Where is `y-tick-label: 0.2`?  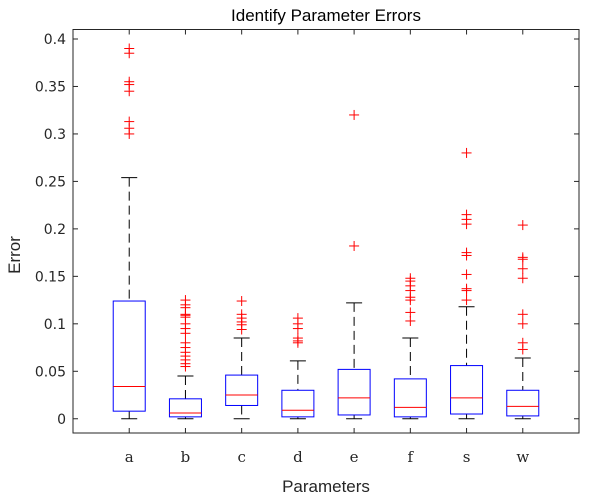
y-tick-label: 0.2 is located at coordinates (55, 230).